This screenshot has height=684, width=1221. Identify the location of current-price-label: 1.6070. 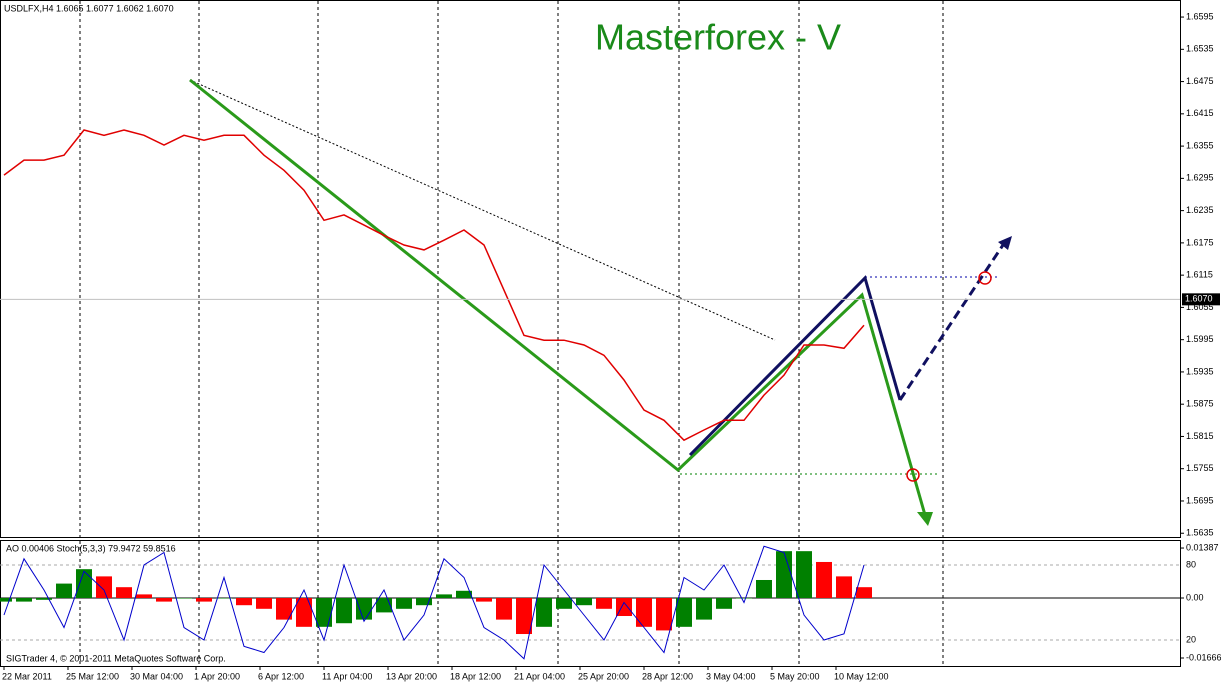
(1199, 299).